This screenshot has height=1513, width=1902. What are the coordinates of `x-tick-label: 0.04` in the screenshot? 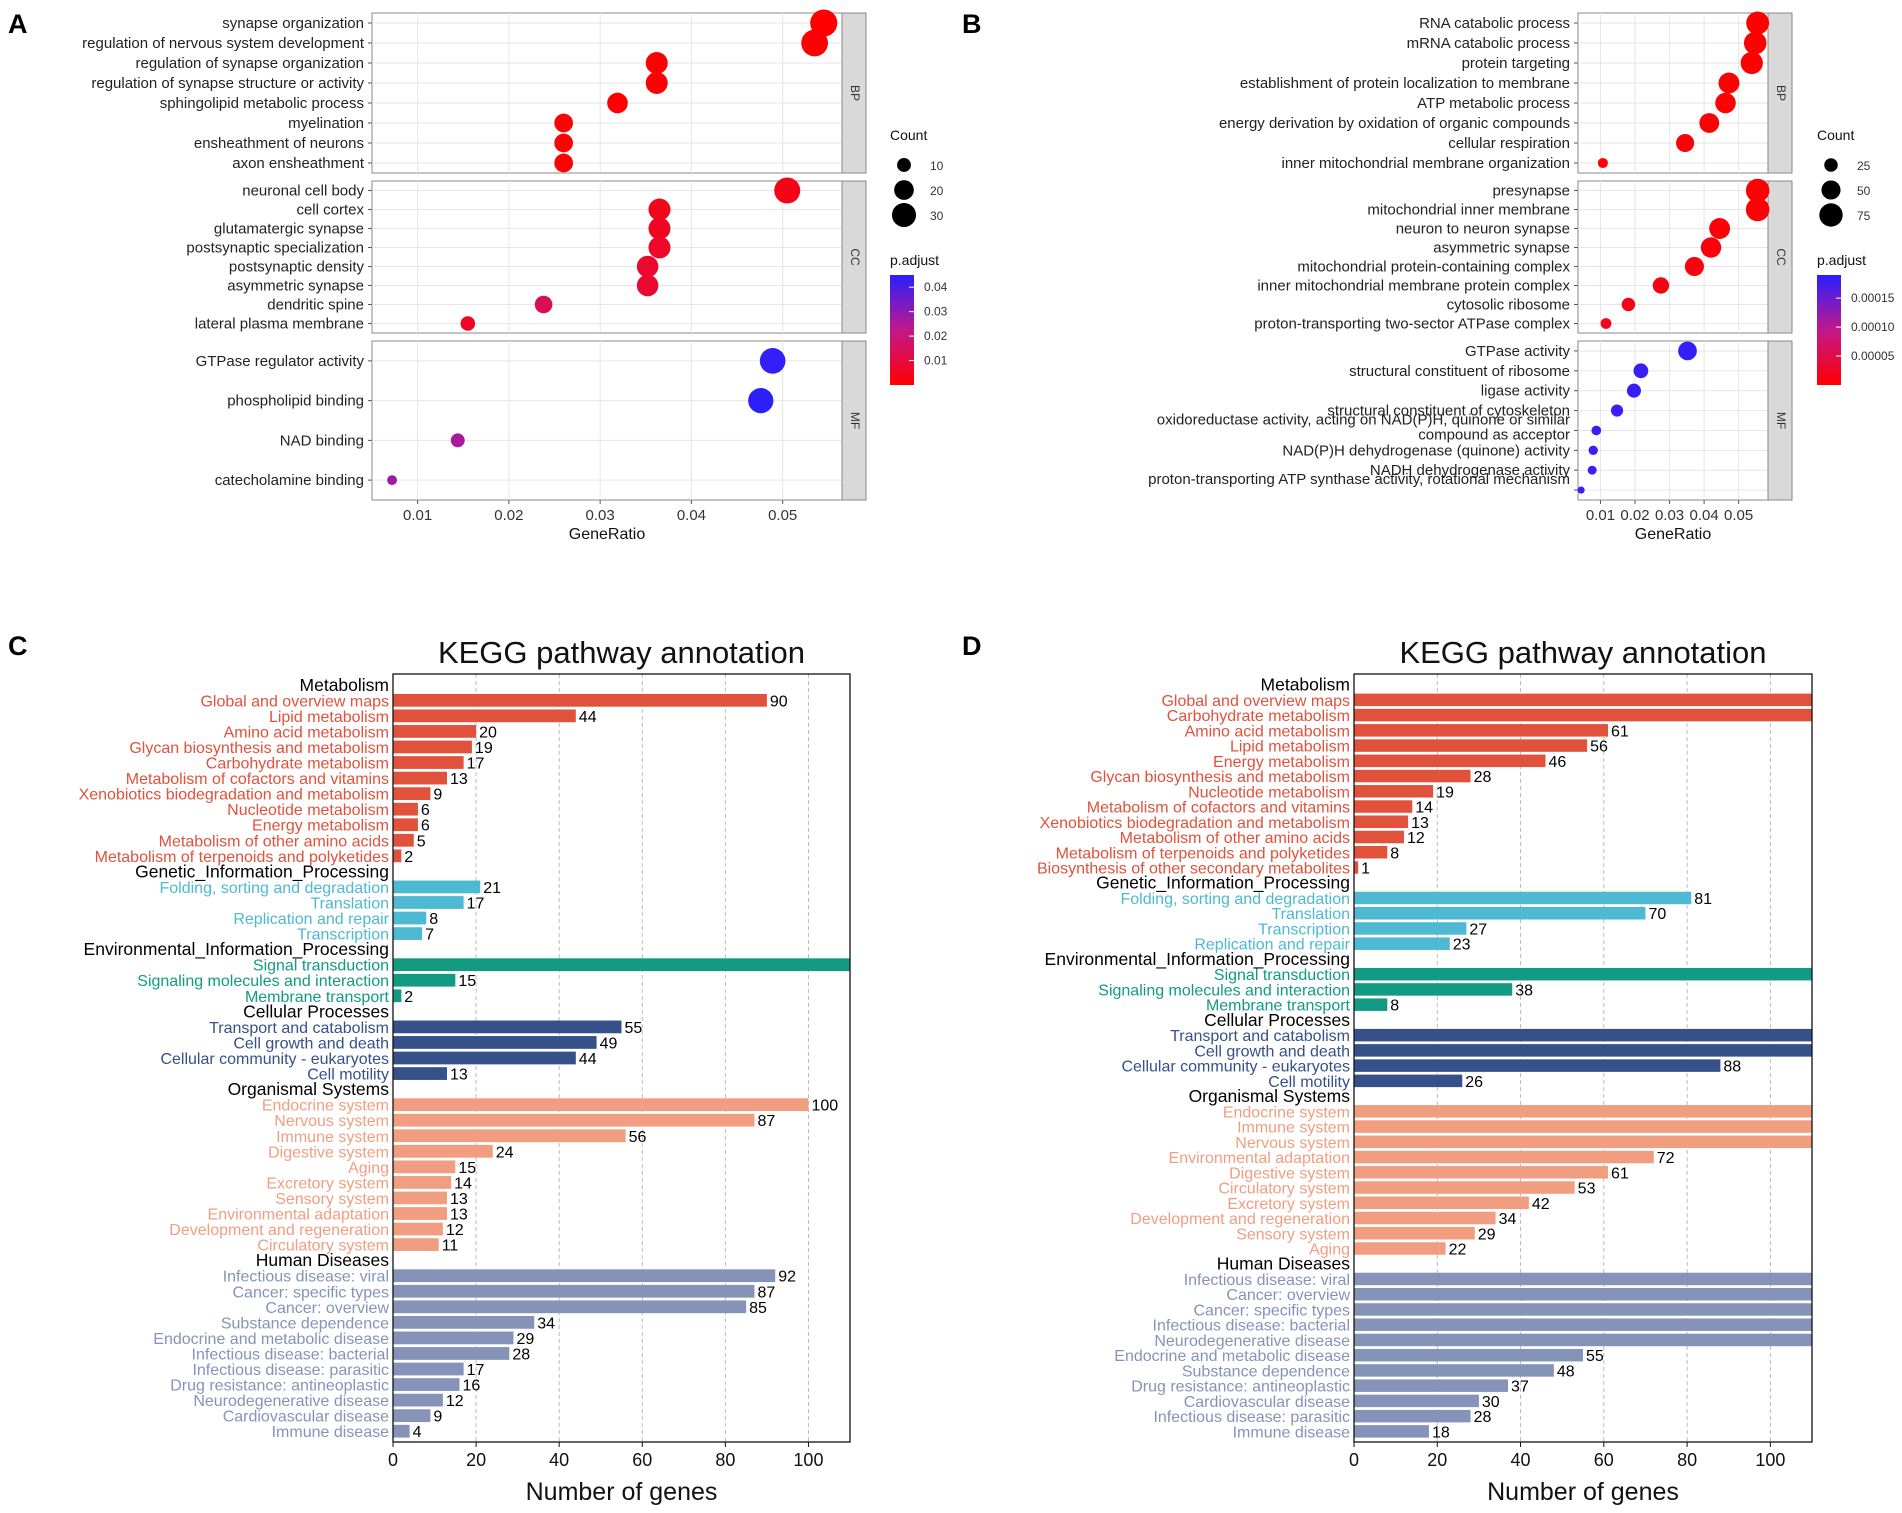 It's located at (691, 515).